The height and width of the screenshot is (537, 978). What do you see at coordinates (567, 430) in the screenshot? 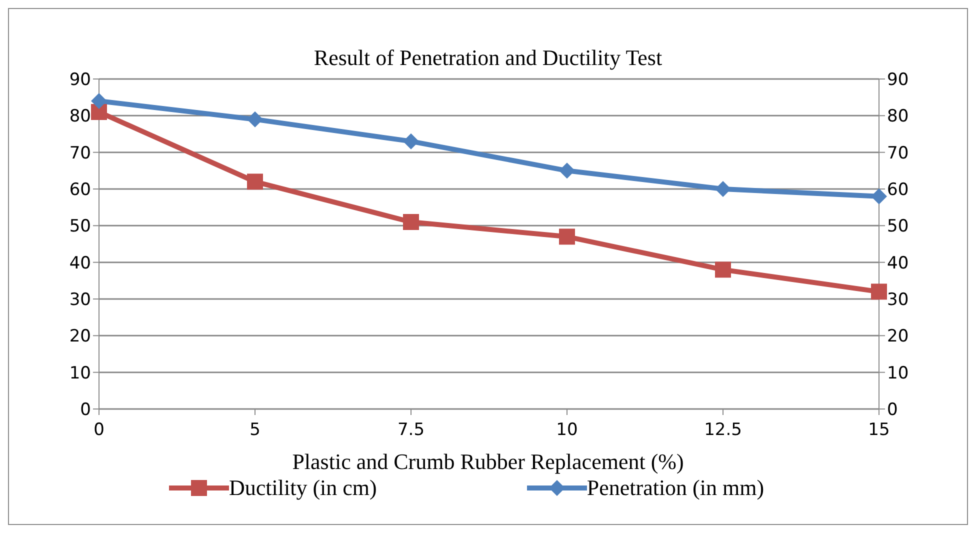
I see `x-tick-label: 10` at bounding box center [567, 430].